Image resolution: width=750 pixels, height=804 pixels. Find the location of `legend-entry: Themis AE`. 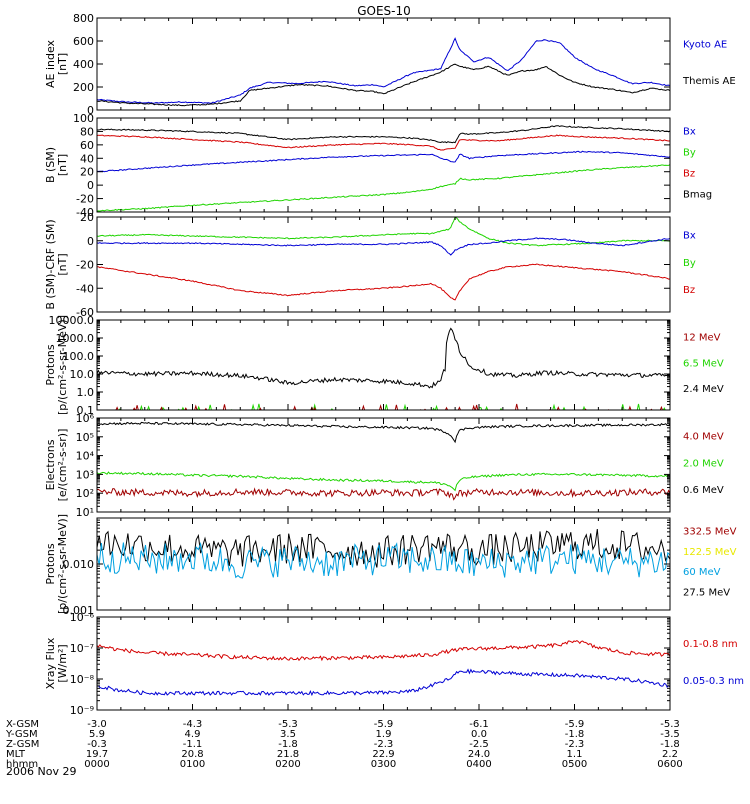

legend-entry: Themis AE is located at coordinates (709, 81).